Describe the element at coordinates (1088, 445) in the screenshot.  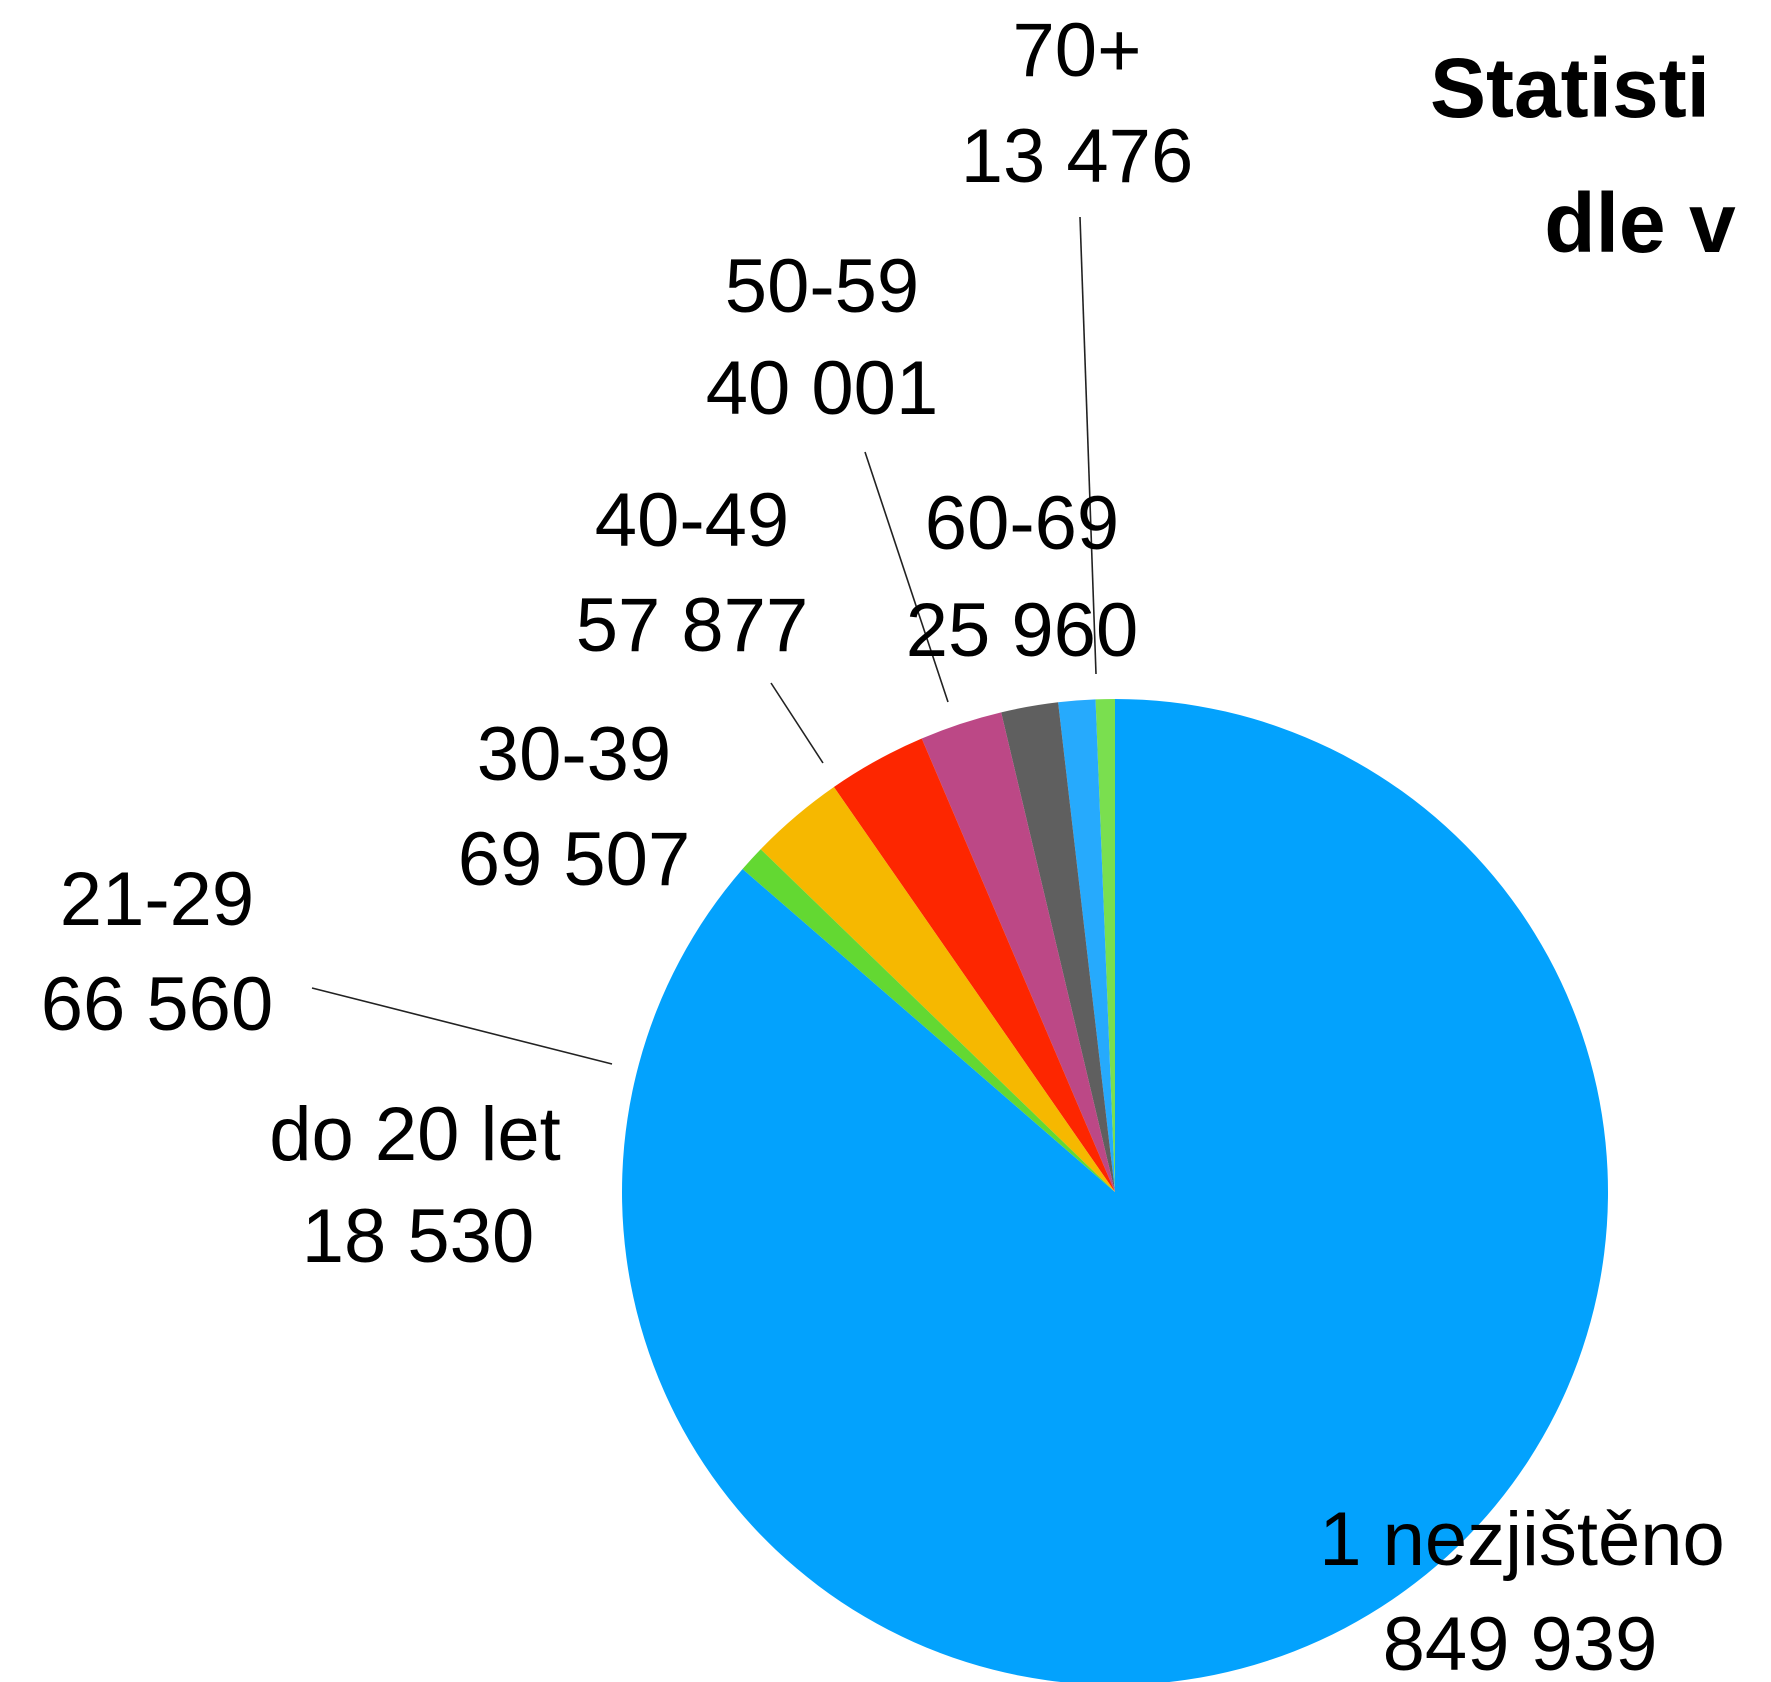
I see `leader-line-70plus` at that location.